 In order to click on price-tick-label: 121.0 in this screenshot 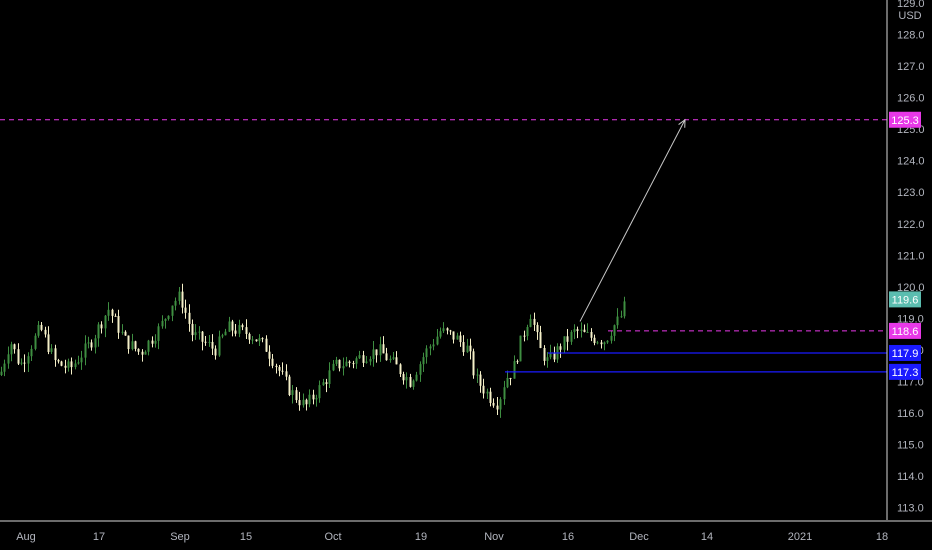, I will do `click(911, 256)`.